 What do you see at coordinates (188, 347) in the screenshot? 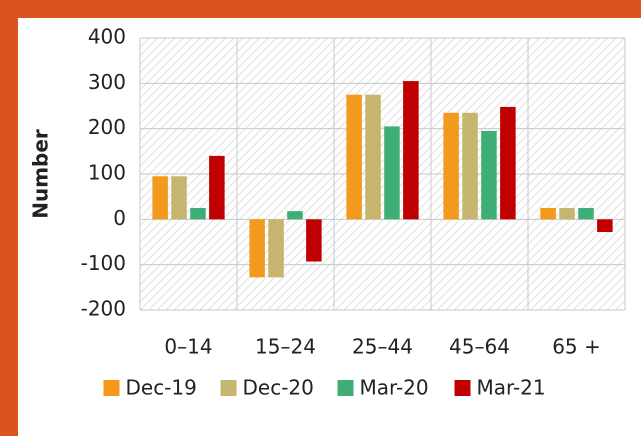
I see `x-tick-label: 0–14` at bounding box center [188, 347].